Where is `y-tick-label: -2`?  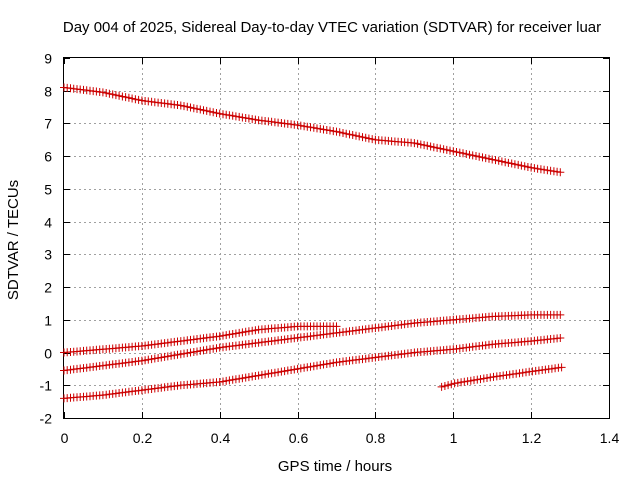
y-tick-label: -2 is located at coordinates (46, 419).